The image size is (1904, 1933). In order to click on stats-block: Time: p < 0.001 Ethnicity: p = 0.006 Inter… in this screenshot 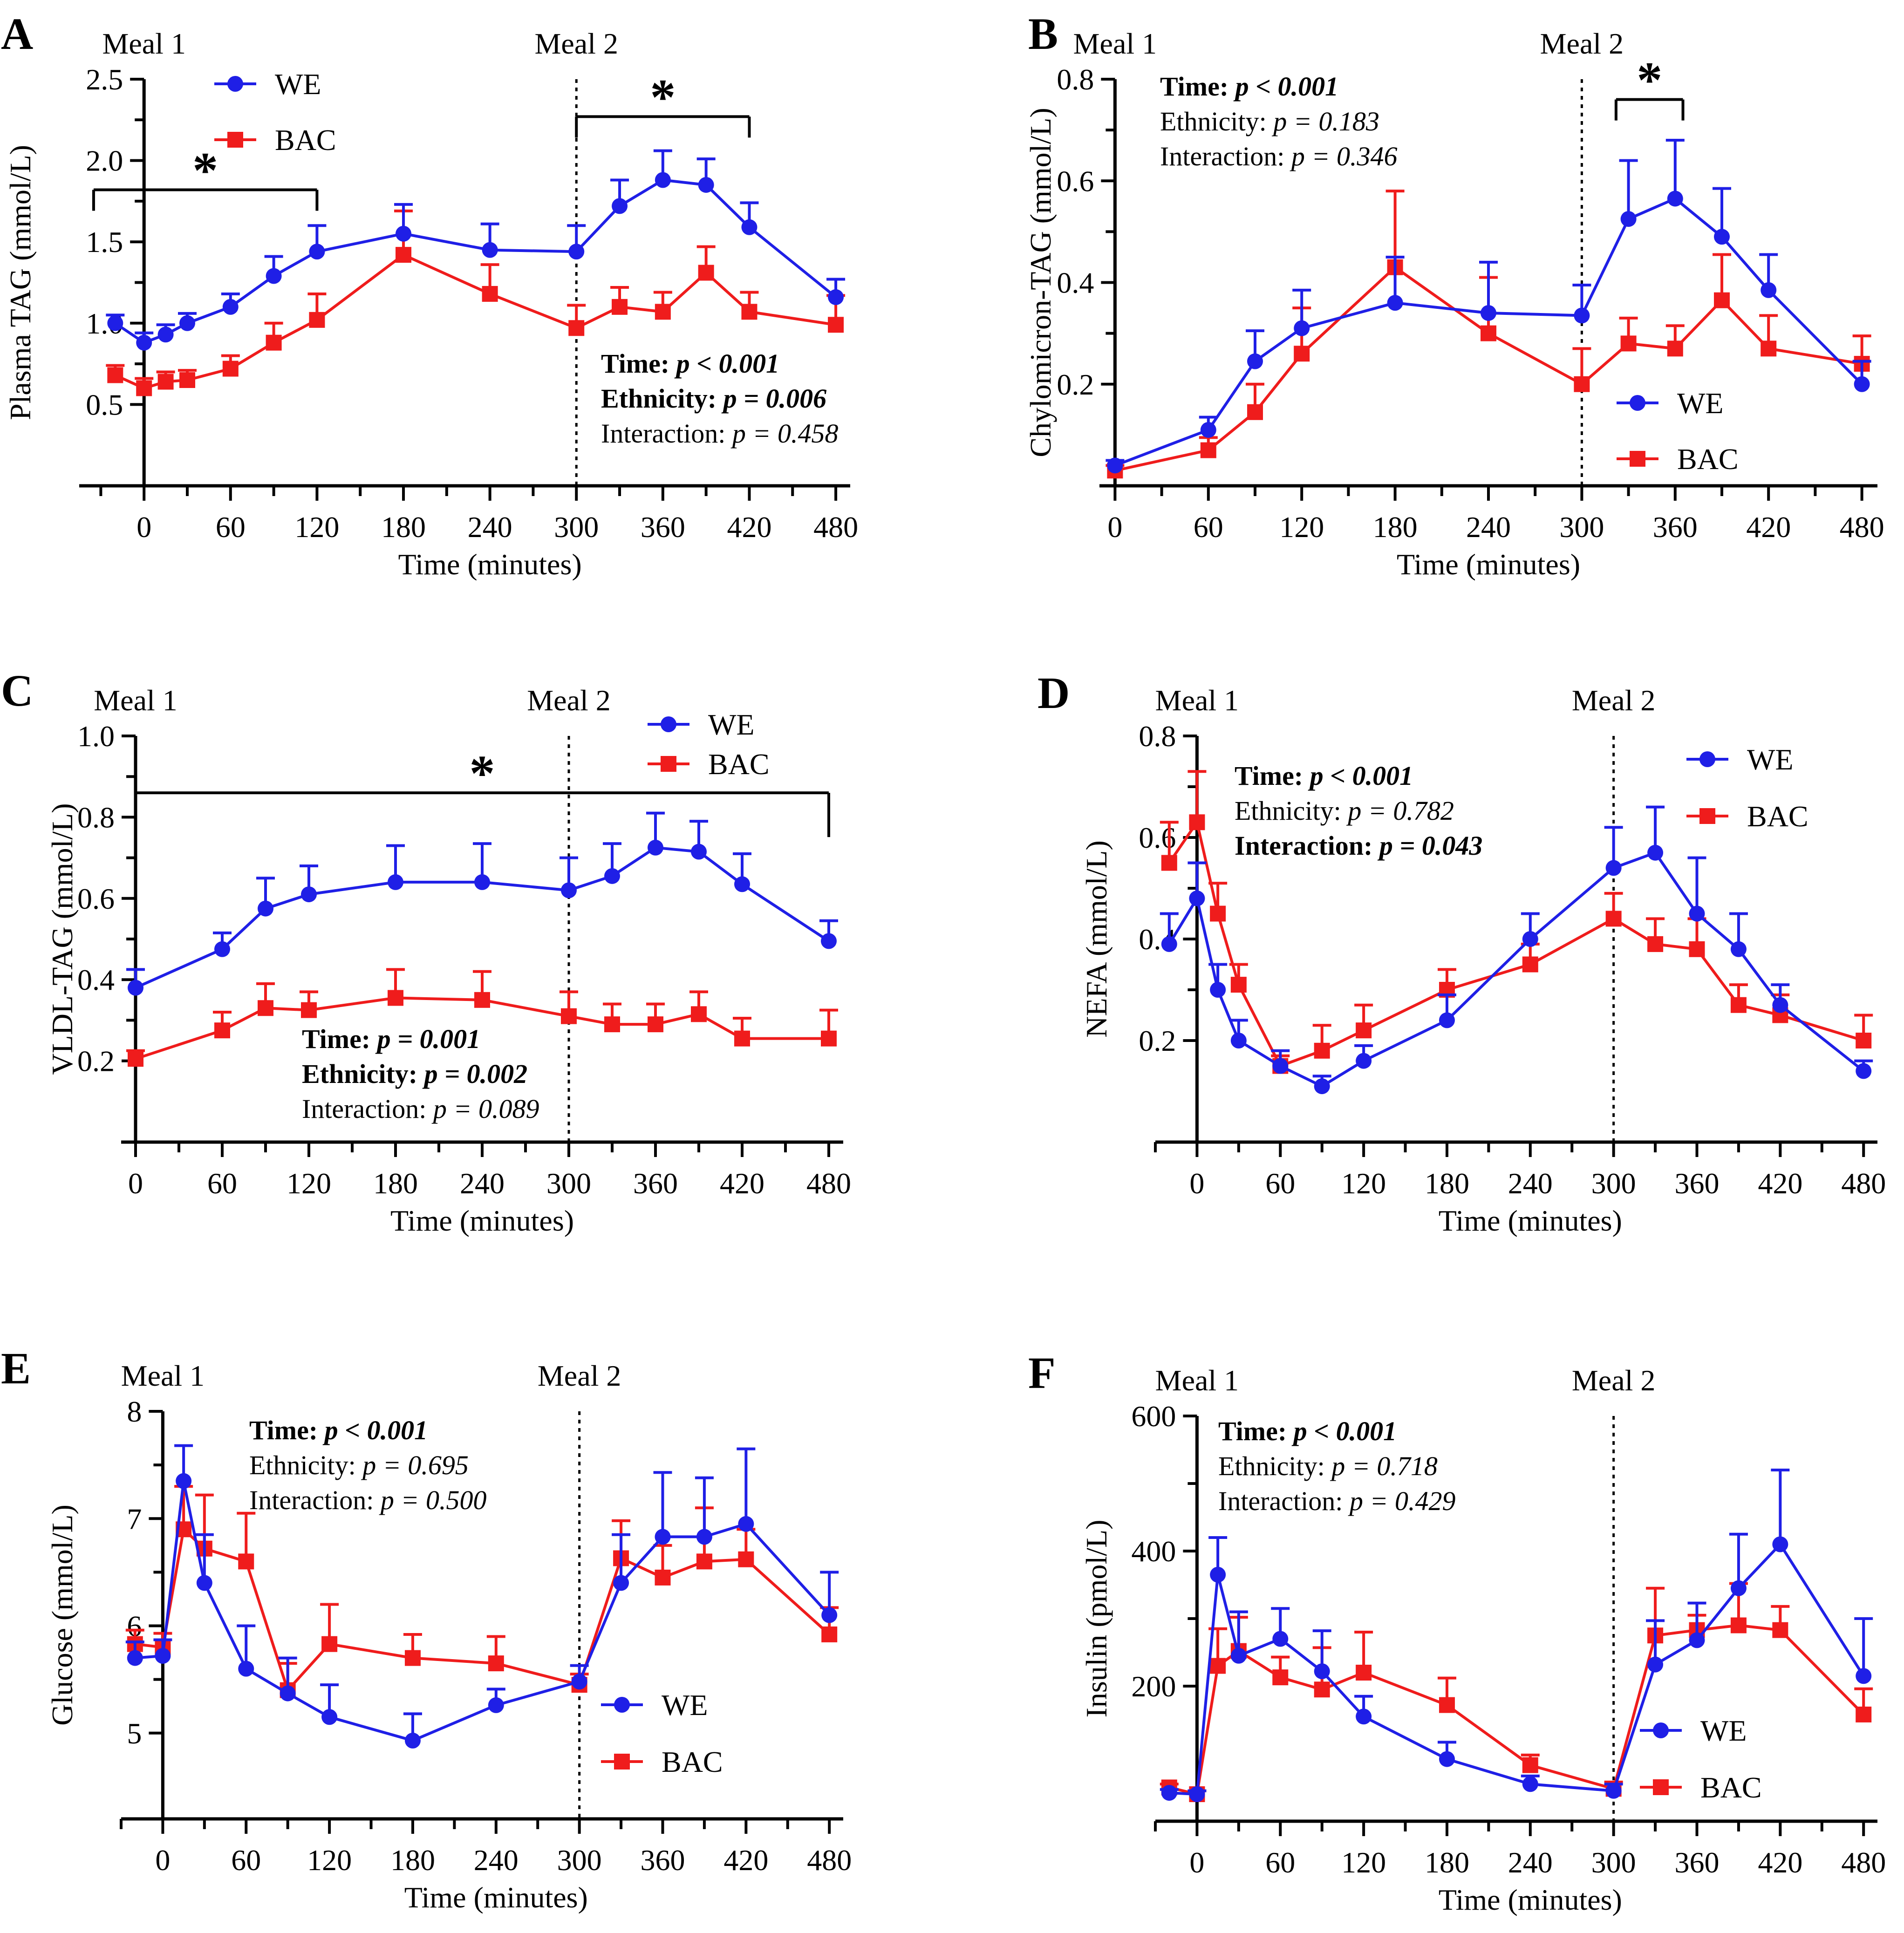, I will do `click(719, 399)`.